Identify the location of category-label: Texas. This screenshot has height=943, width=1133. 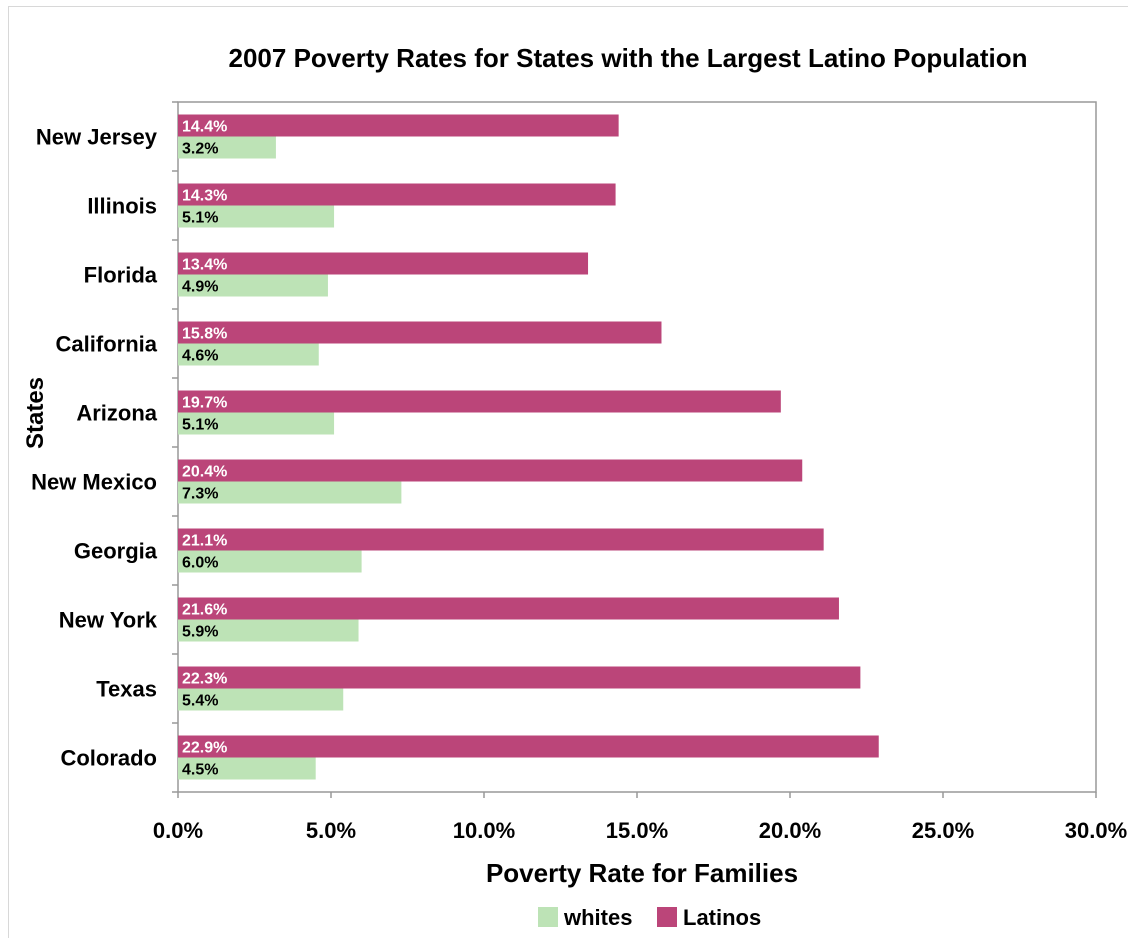
(126, 689).